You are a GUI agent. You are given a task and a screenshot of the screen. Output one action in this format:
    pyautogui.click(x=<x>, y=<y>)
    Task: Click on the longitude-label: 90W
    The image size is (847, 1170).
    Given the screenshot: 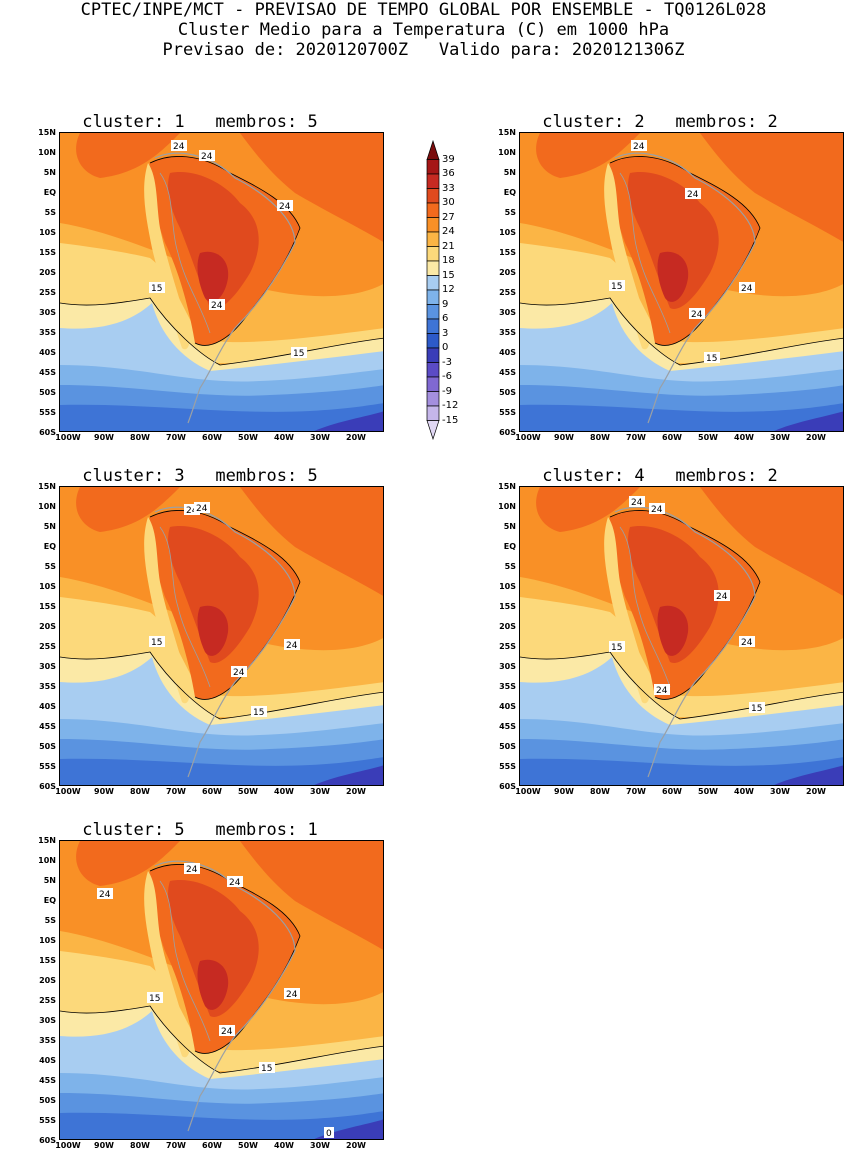 What is the action you would take?
    pyautogui.click(x=104, y=1145)
    